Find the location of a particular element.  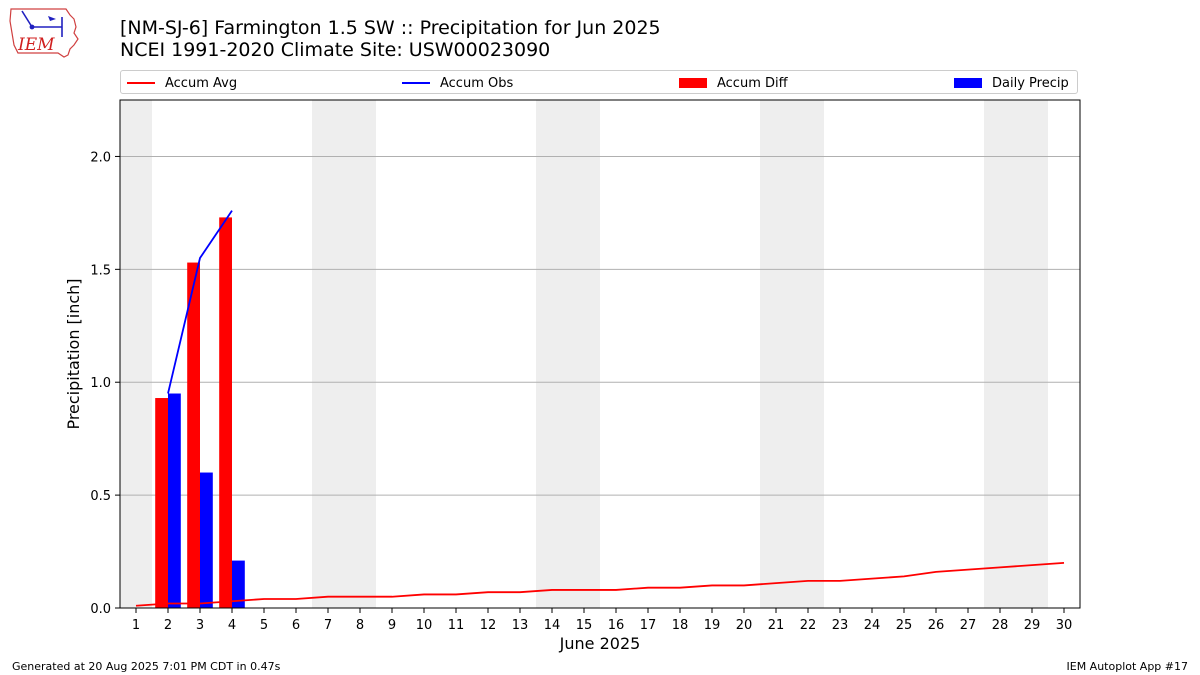

line-accum-obs is located at coordinates (200, 302).